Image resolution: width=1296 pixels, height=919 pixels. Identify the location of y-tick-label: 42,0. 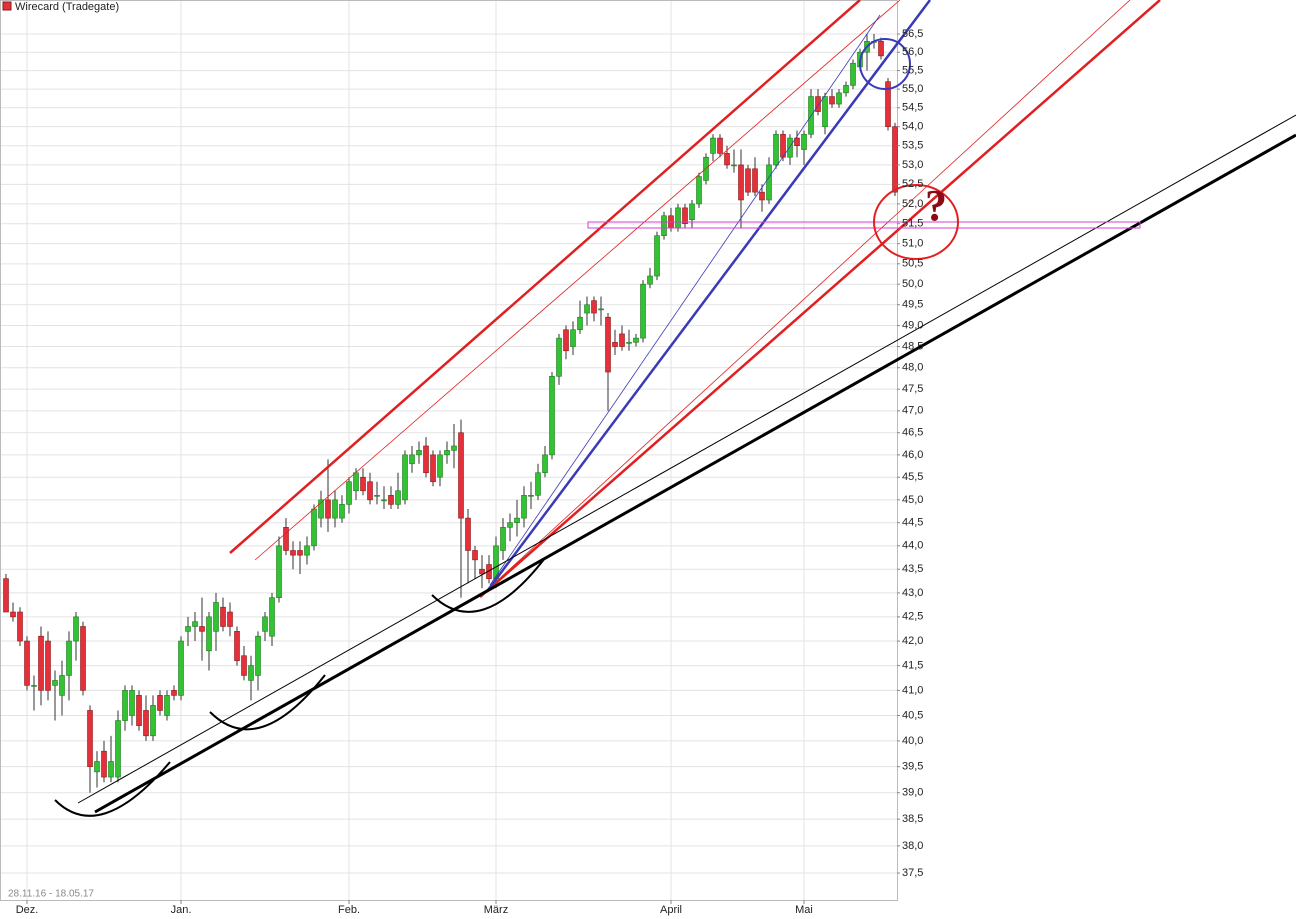
(912, 641).